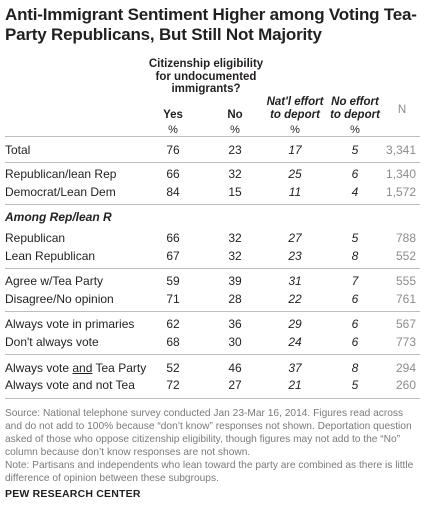  I want to click on row-label-pre: Always vote, so click(39, 368).